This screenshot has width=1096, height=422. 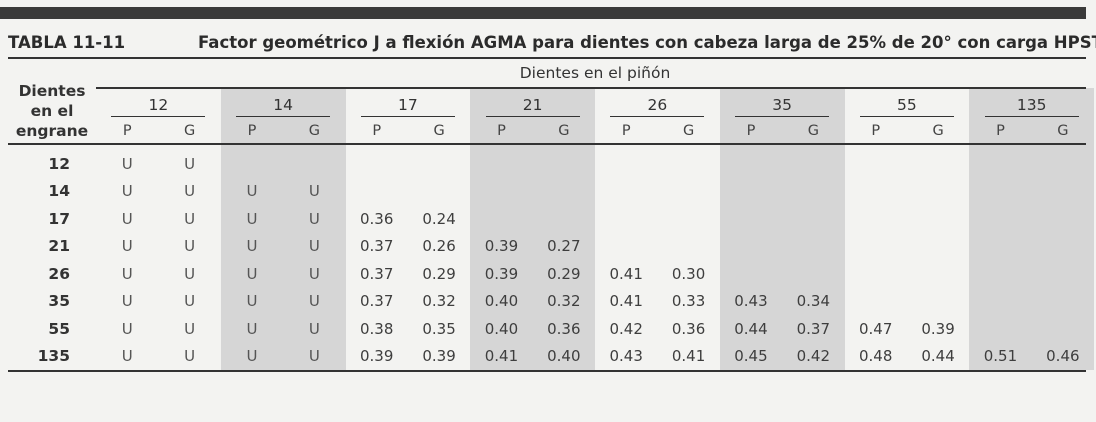 What do you see at coordinates (1063, 356) in the screenshot?
I see `j-value-gear: 0.46` at bounding box center [1063, 356].